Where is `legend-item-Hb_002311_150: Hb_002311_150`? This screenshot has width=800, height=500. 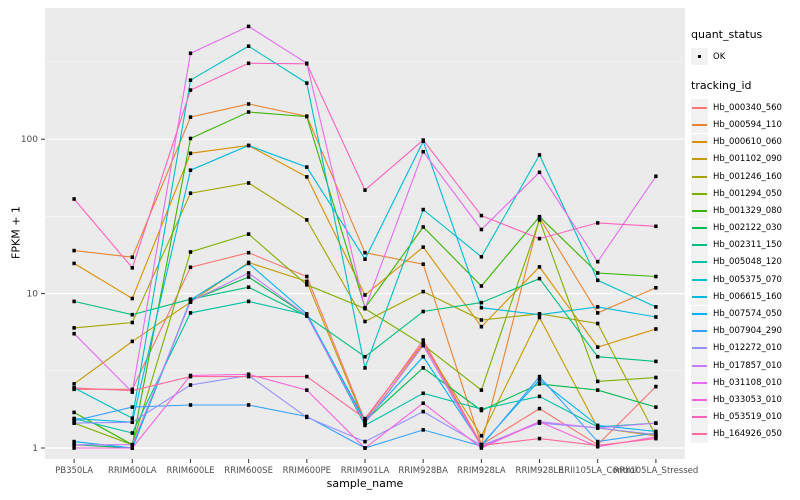 legend-item-Hb_002311_150: Hb_002311_150 is located at coordinates (745, 245).